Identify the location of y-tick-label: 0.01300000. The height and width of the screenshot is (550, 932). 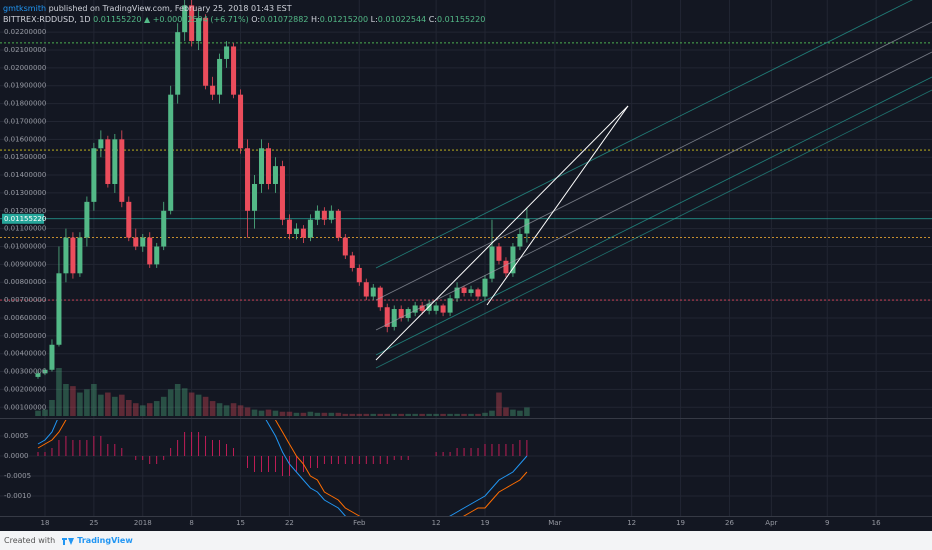
(25, 193).